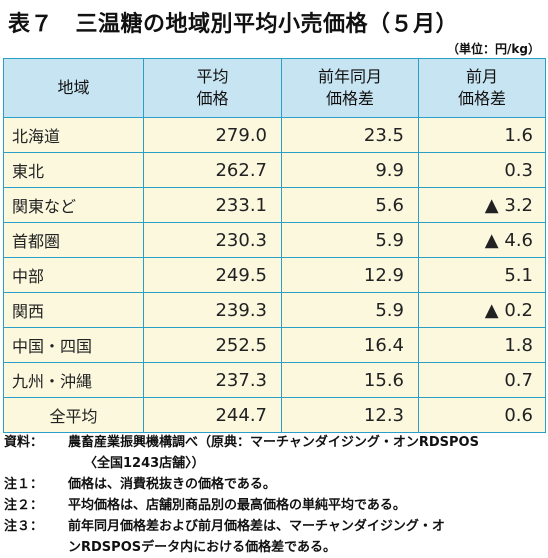  I want to click on avg-price-cell: 262.7, so click(212, 170).